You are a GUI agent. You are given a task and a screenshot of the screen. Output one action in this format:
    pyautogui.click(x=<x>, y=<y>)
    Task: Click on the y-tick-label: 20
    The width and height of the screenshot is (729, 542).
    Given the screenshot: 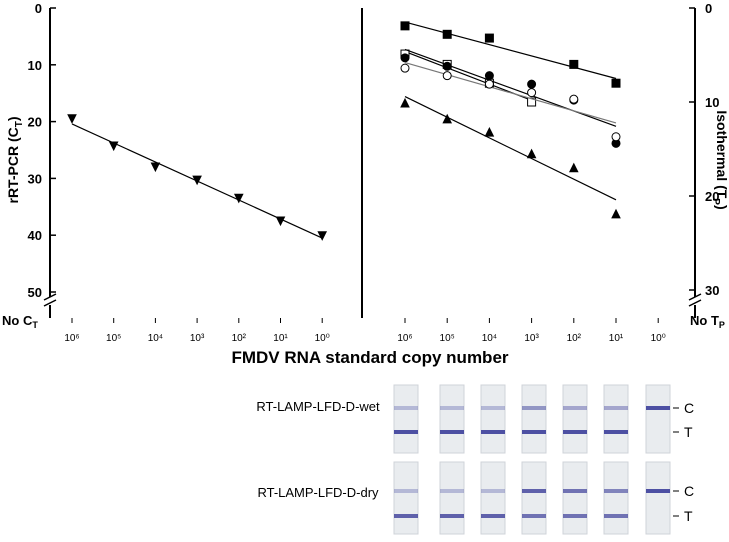 What is the action you would take?
    pyautogui.click(x=712, y=196)
    